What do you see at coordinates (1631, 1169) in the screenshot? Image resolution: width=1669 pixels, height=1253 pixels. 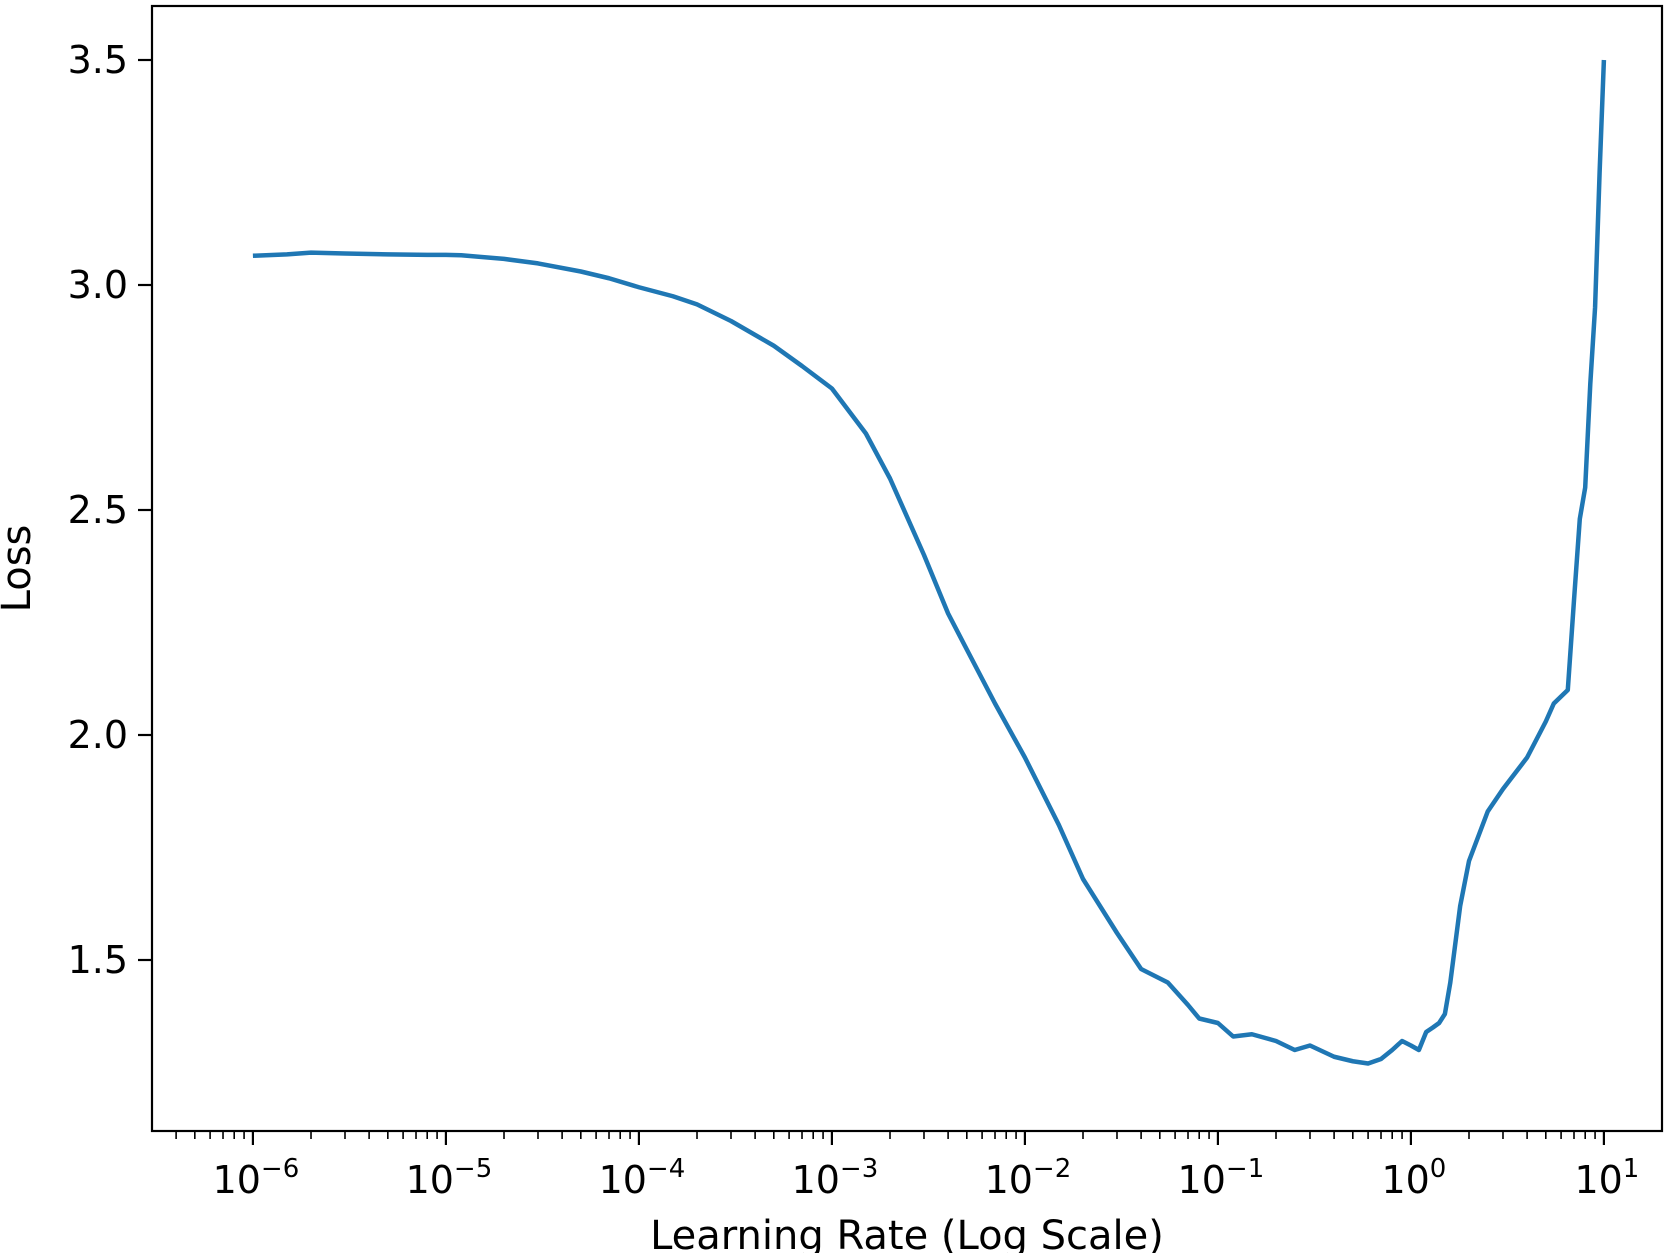 I see `x-tick-exponent: 1` at bounding box center [1631, 1169].